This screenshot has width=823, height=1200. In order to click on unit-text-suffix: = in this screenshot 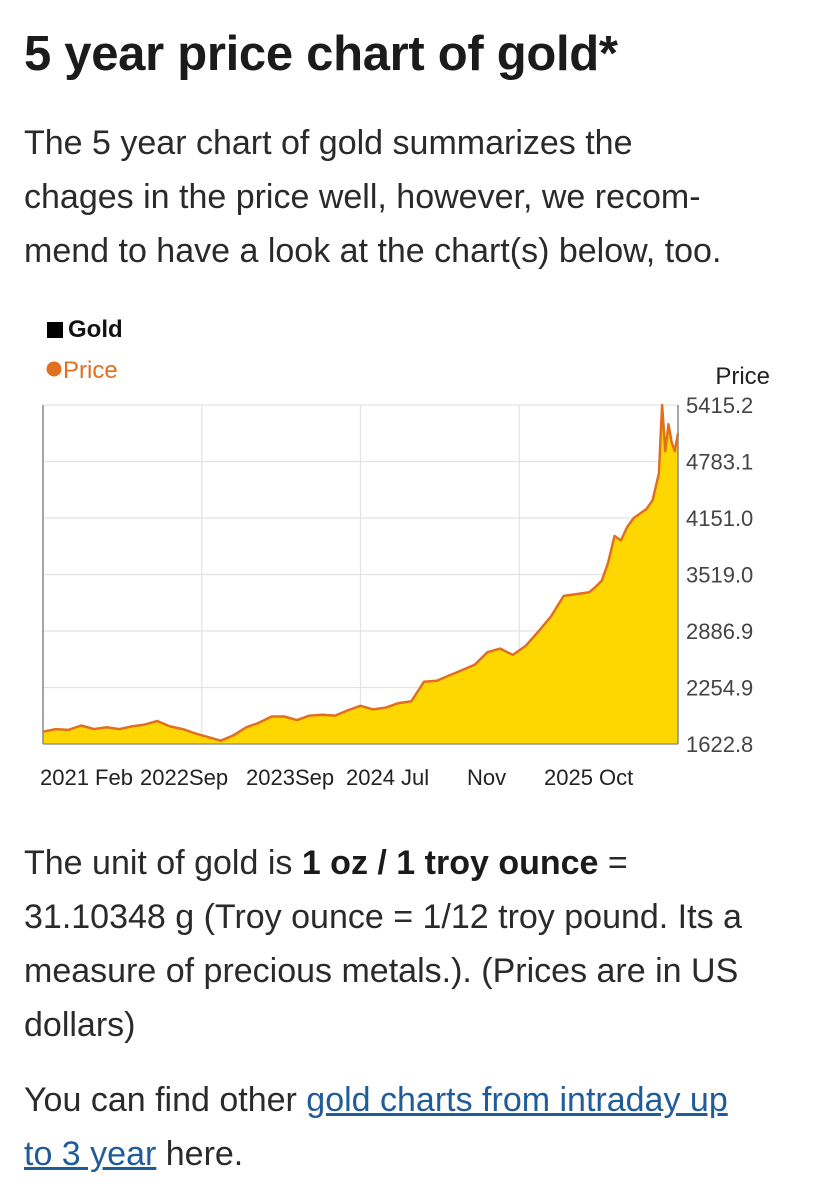, I will do `click(613, 863)`.